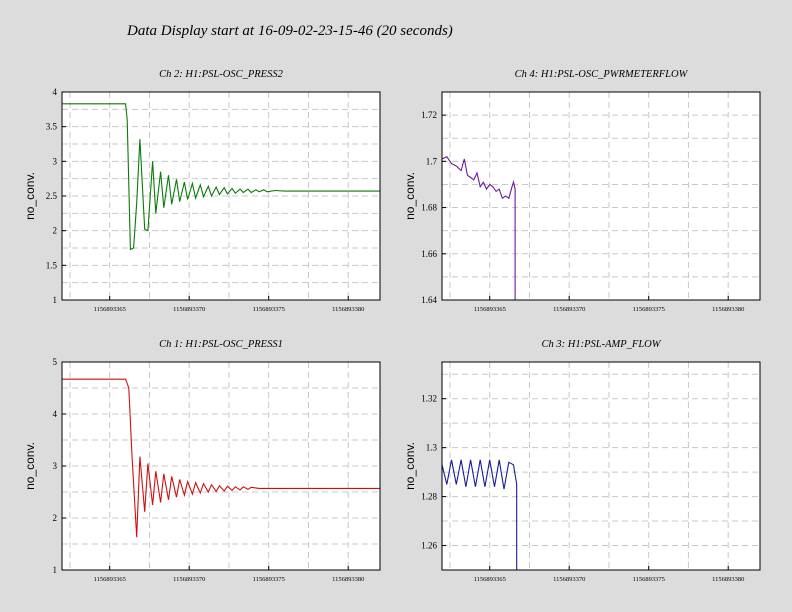 Image resolution: width=792 pixels, height=612 pixels. I want to click on chart-title: Ch 1: H1:PSL-OSC_PRESS1, so click(221, 344).